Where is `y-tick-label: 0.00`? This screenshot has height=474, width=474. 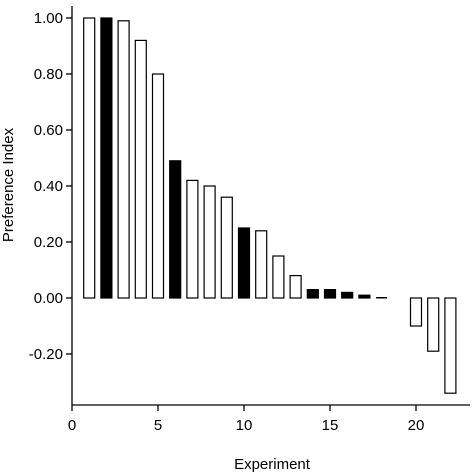 y-tick-label: 0.00 is located at coordinates (48, 298).